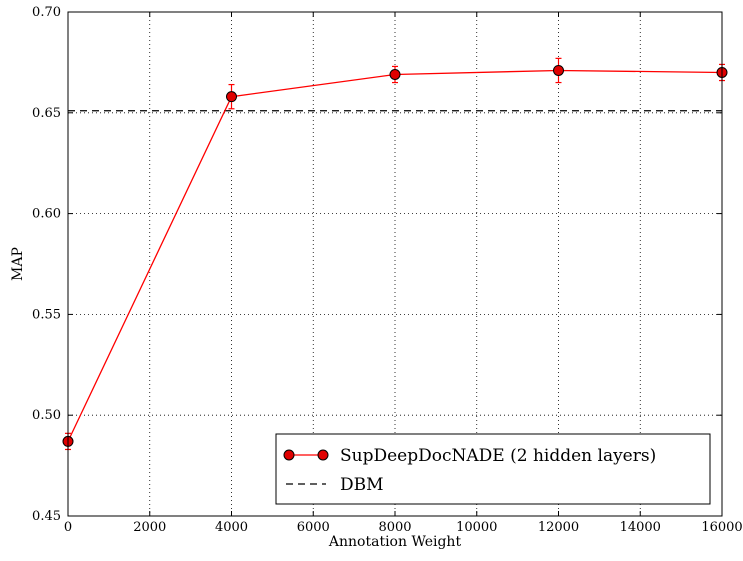  Describe the element at coordinates (394, 527) in the screenshot. I see `x-tick-label: 8000` at that location.